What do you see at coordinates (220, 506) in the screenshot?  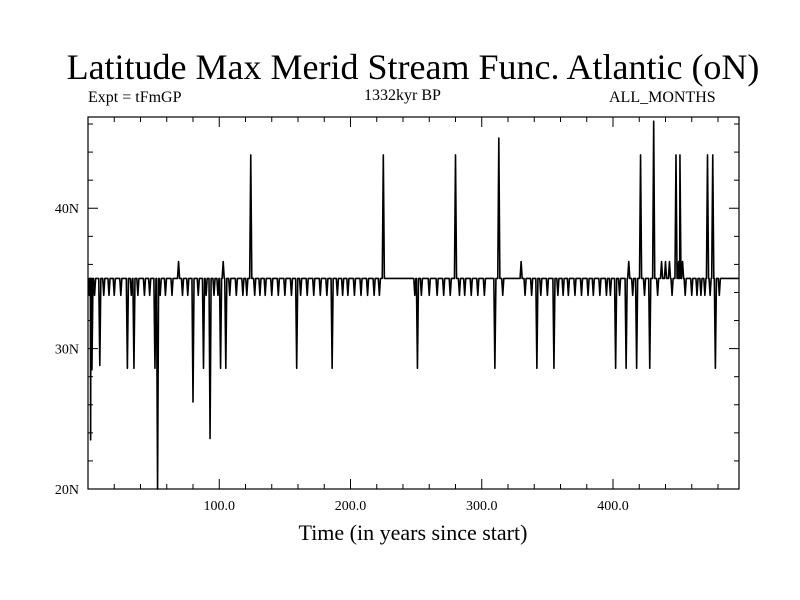 I see `x-tick-label: 100.0` at bounding box center [220, 506].